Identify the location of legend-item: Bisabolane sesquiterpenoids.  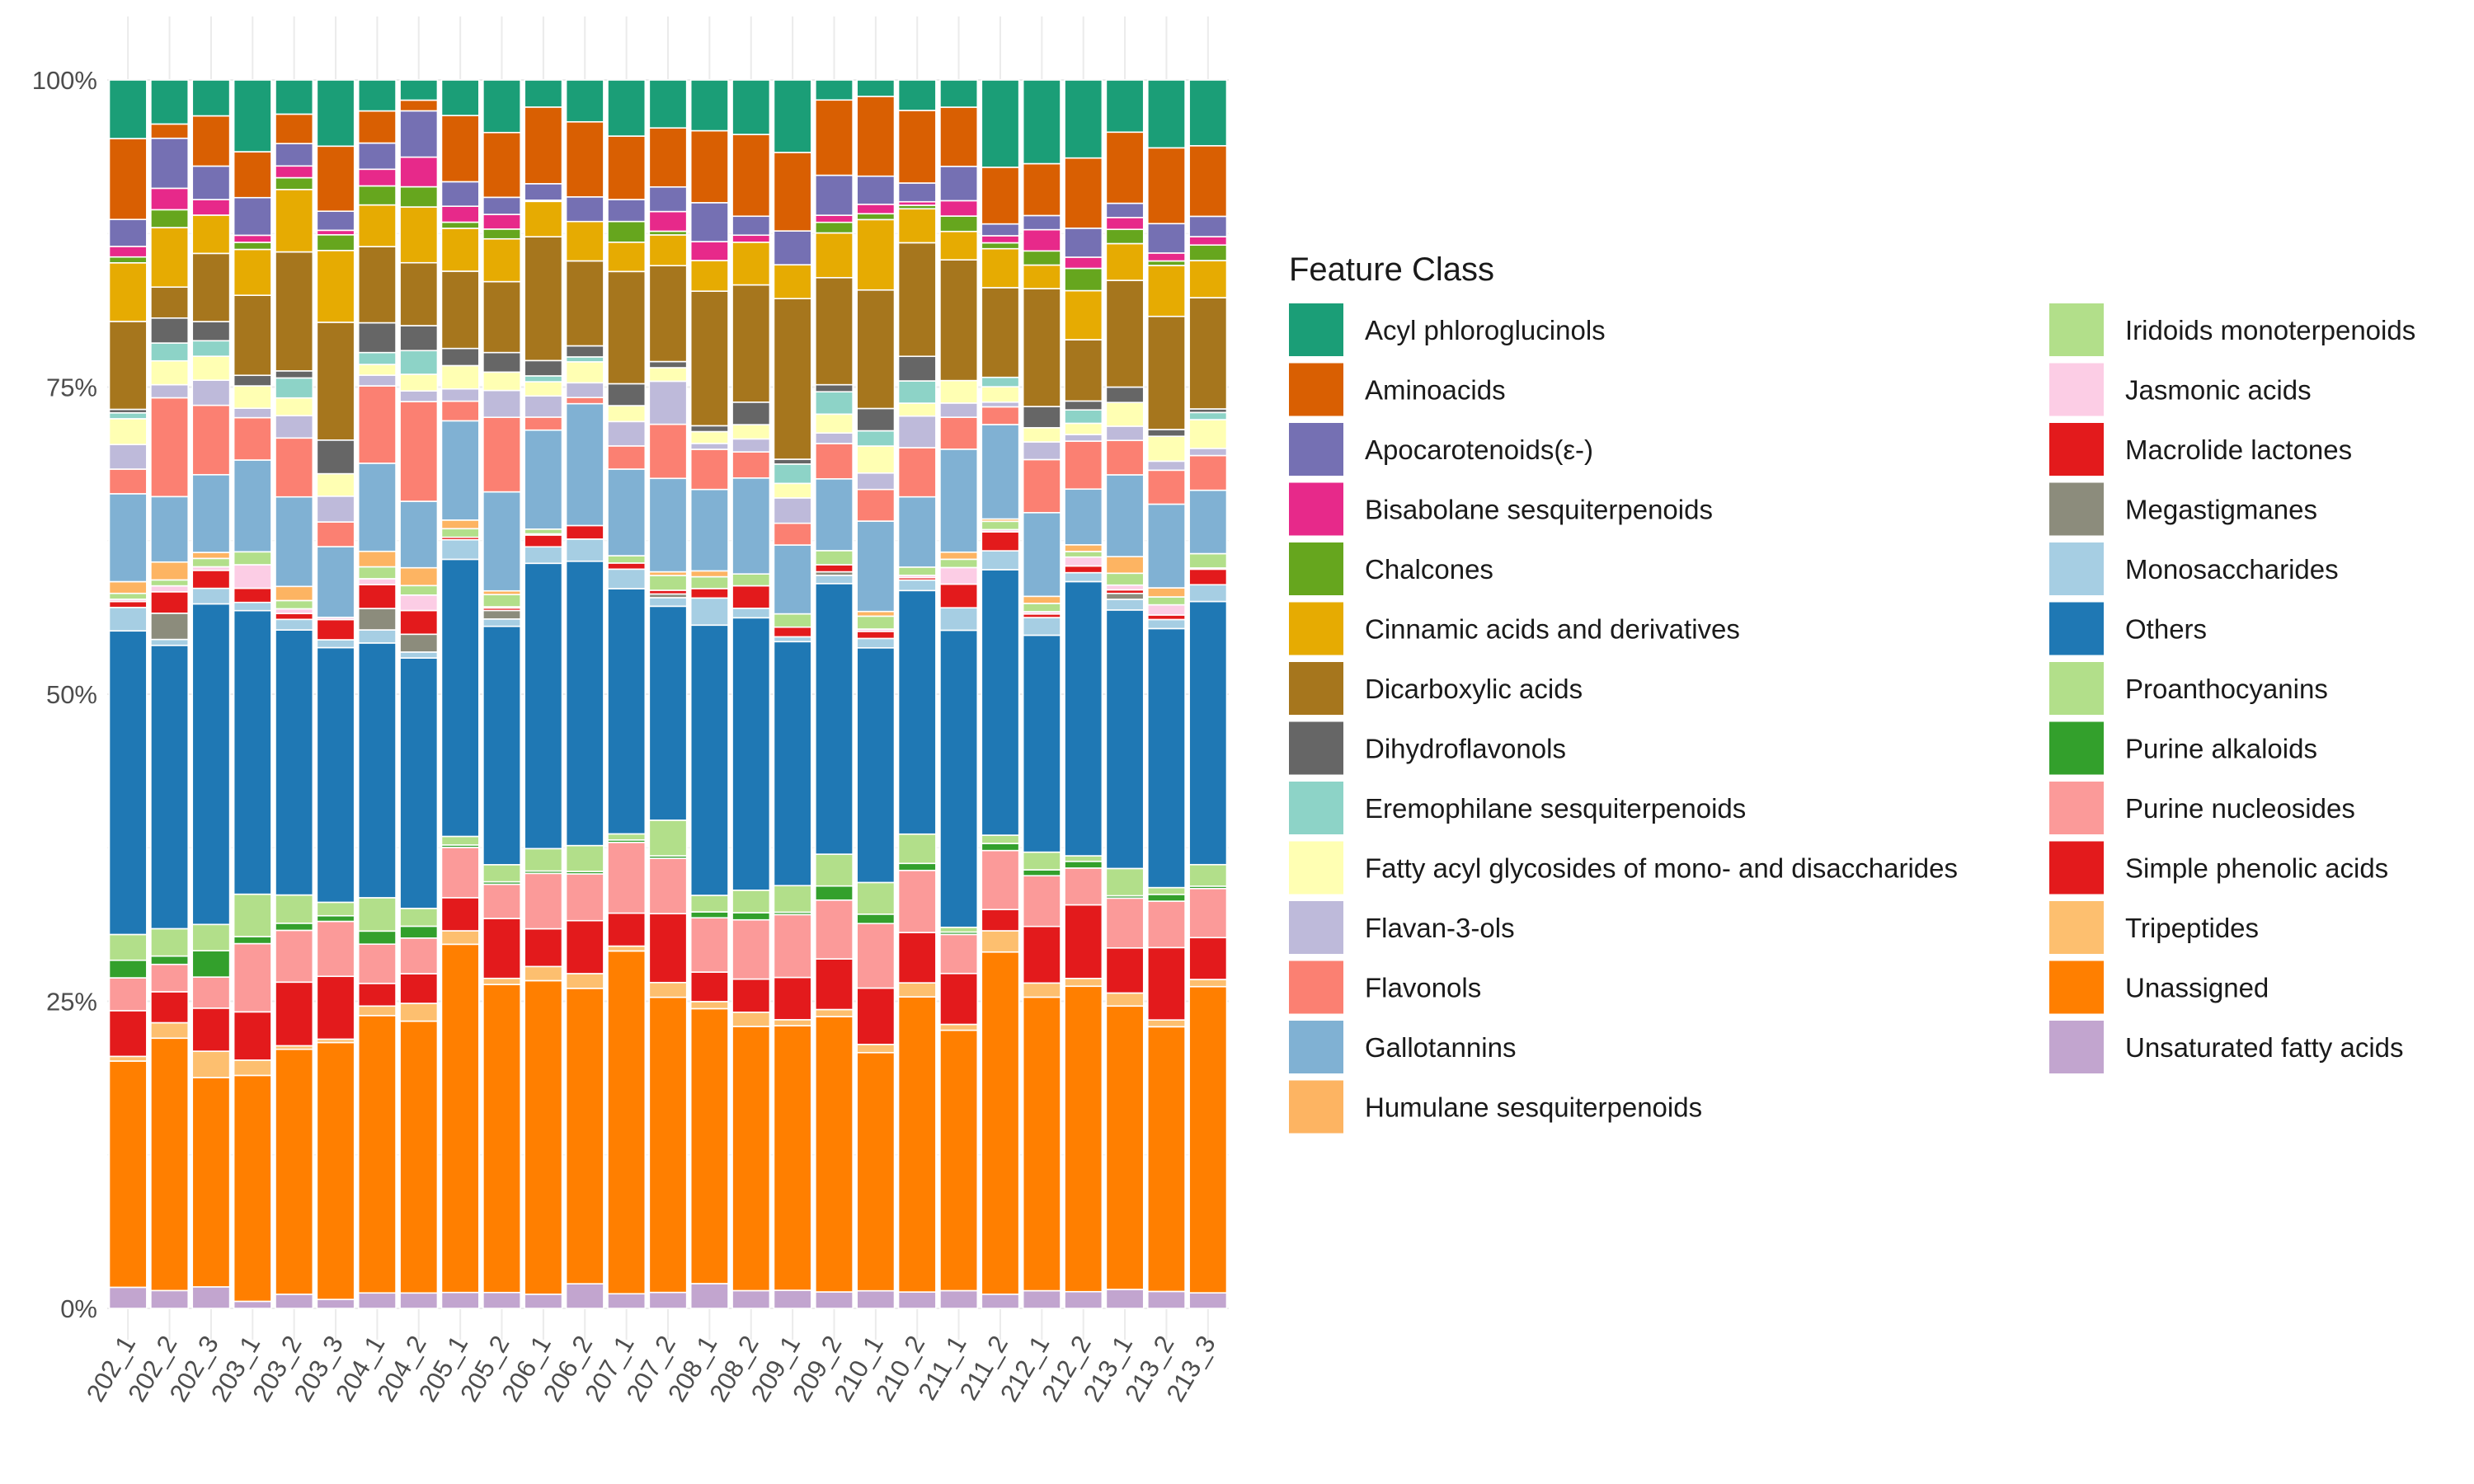
(1501, 509).